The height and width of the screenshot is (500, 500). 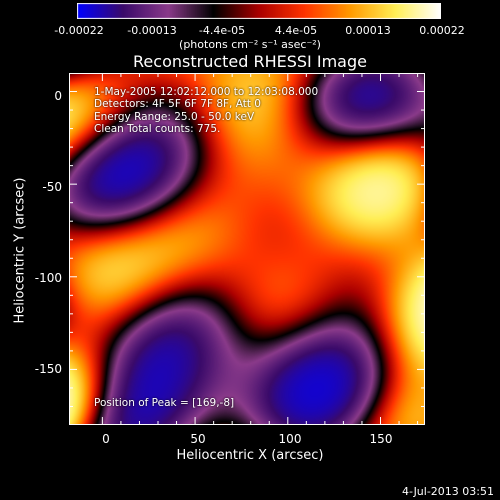 What do you see at coordinates (381, 439) in the screenshot?
I see `x-tick-label: 150` at bounding box center [381, 439].